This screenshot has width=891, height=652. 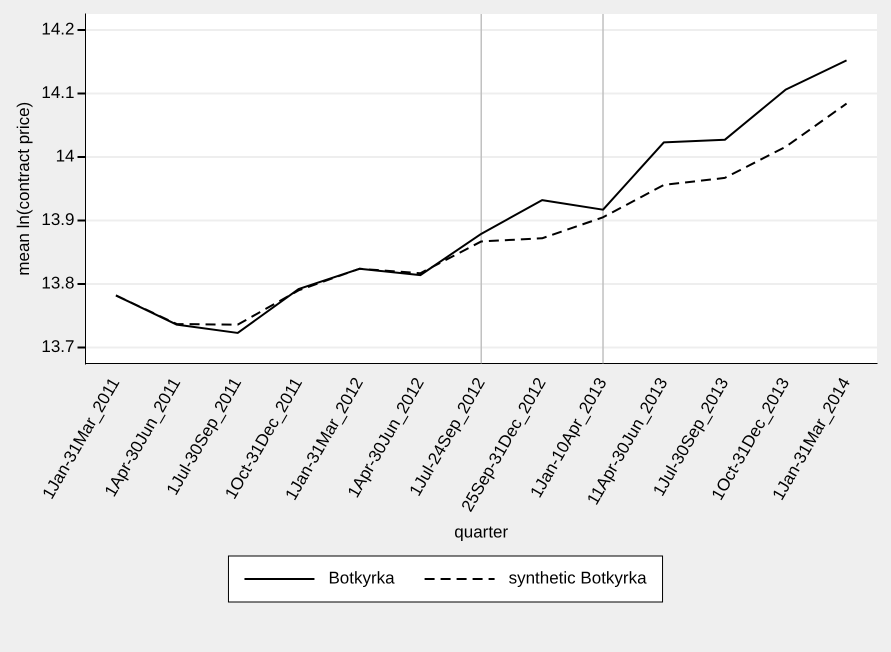 I want to click on y-tick-label: 13.9, so click(x=57, y=220).